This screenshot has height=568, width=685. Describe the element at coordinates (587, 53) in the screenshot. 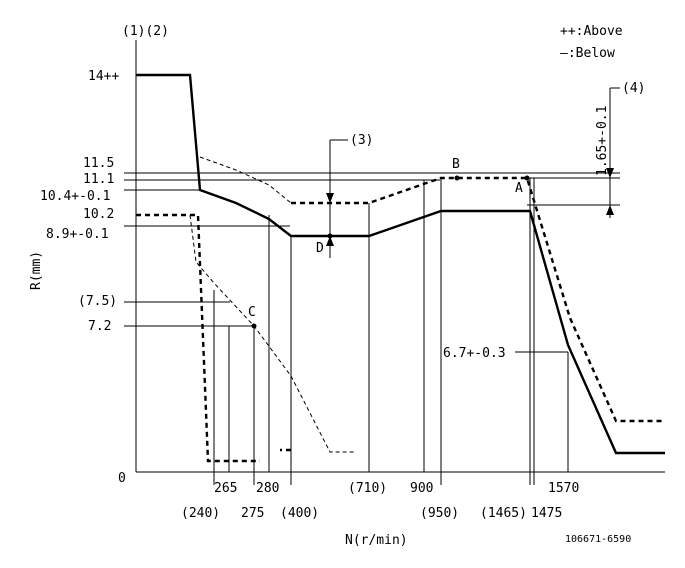

I see `legend-below: —:Below` at that location.